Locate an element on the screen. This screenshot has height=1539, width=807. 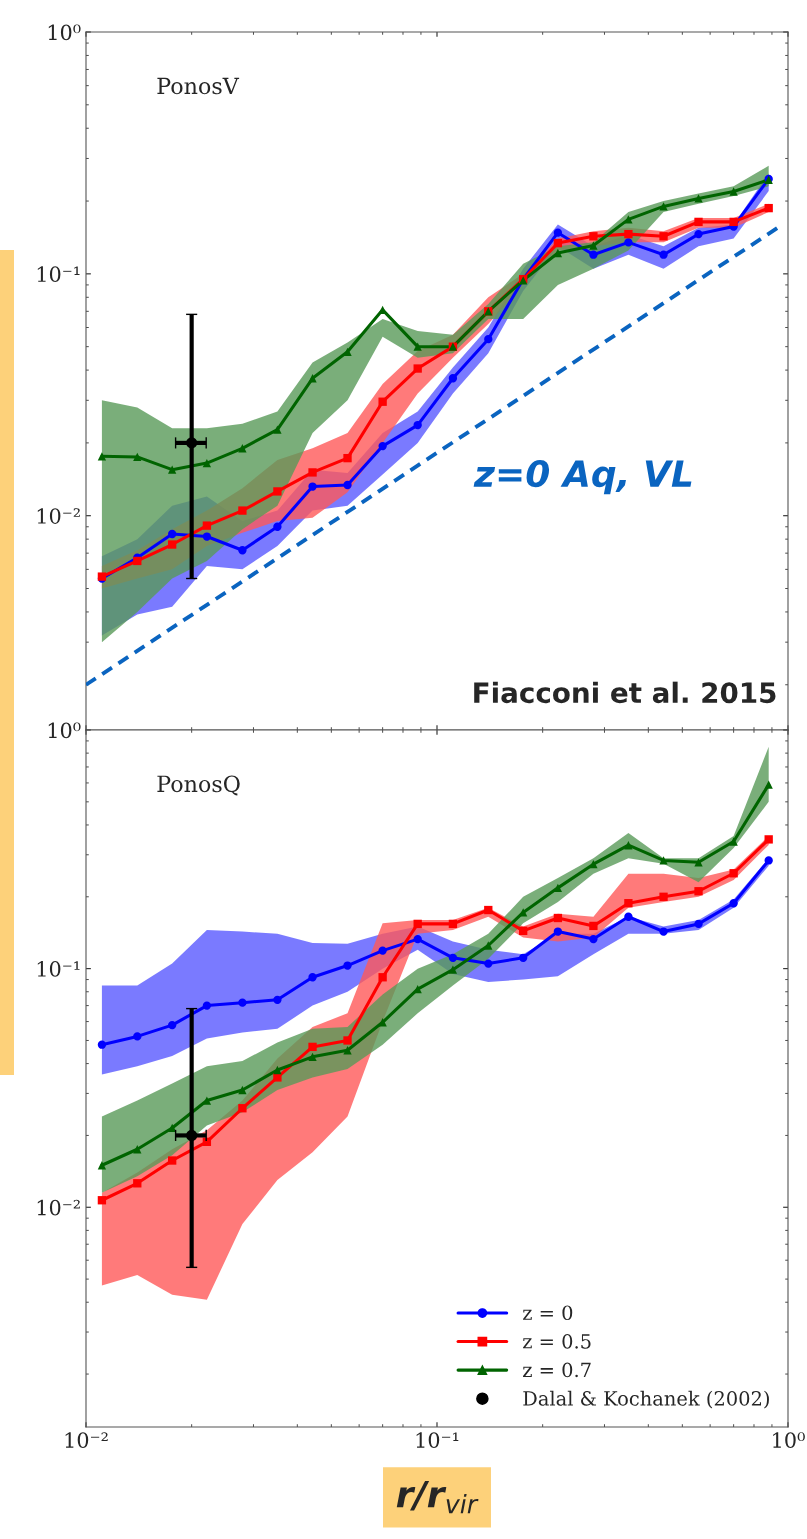
legend-label: z = 0.7 is located at coordinates (557, 1370).